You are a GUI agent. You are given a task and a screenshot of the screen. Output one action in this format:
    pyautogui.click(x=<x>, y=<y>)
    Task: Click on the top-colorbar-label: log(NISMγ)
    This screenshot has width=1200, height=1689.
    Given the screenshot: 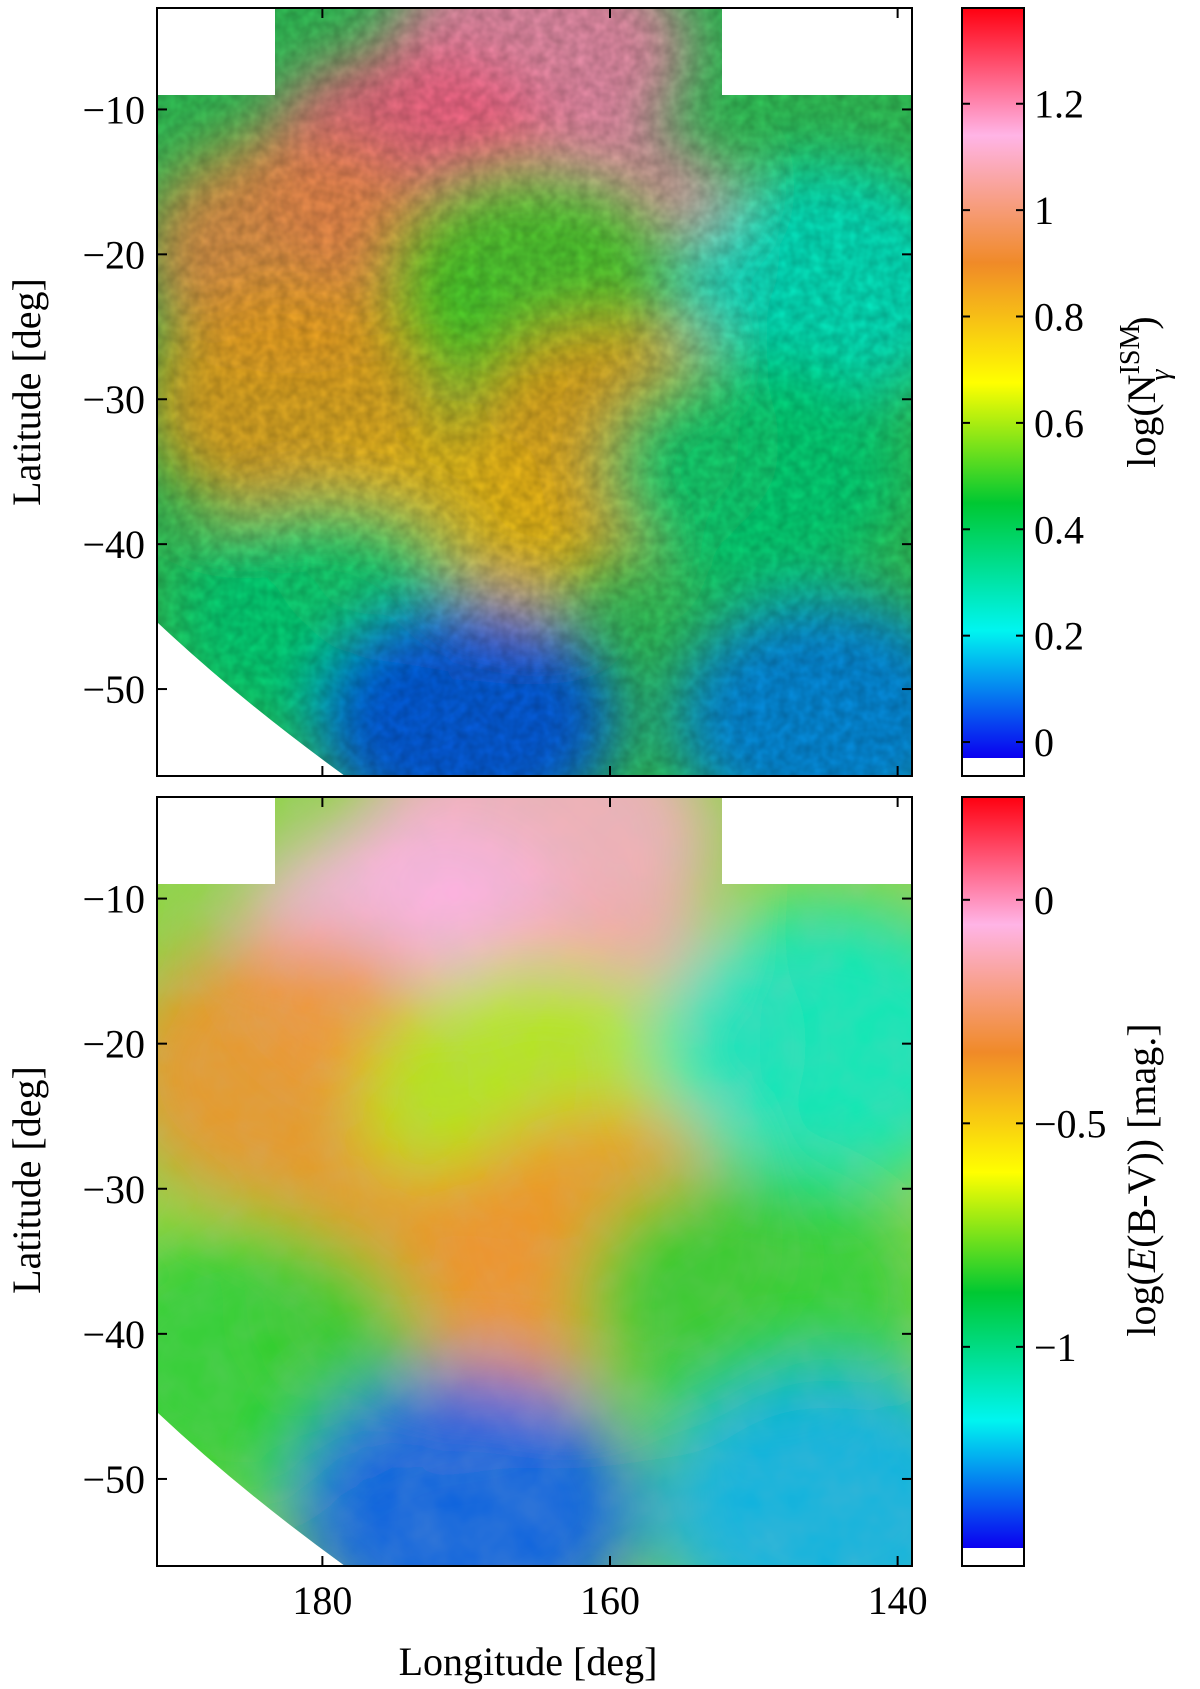 What is the action you would take?
    pyautogui.click(x=1145, y=392)
    